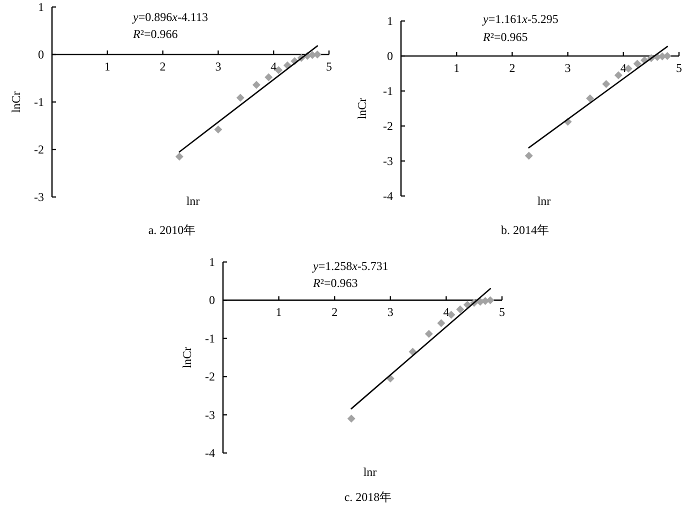 Image resolution: width=700 pixels, height=505 pixels. Describe the element at coordinates (525, 230) in the screenshot. I see `caption: b. 2014年` at that location.